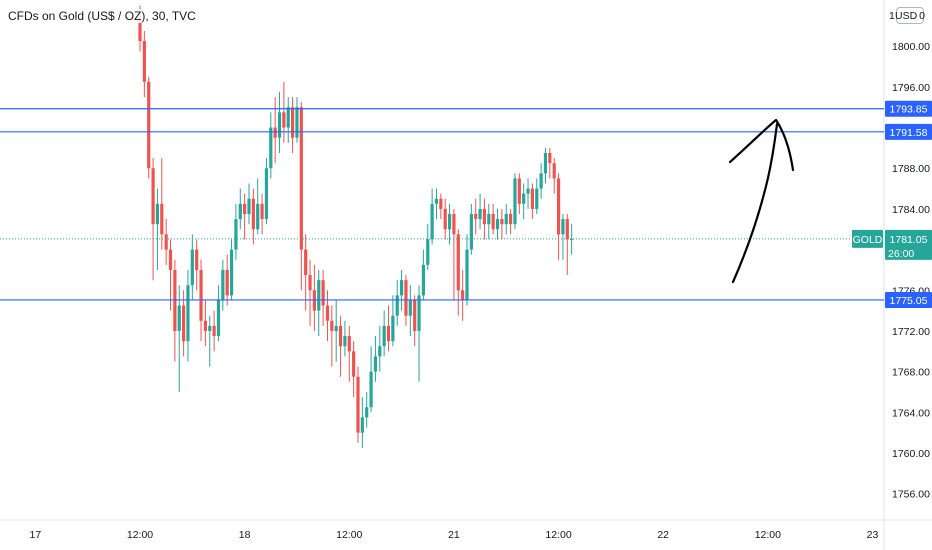 This screenshot has width=932, height=550. Describe the element at coordinates (911, 332) in the screenshot. I see `price-axis-tick-label: 1772.00` at that location.